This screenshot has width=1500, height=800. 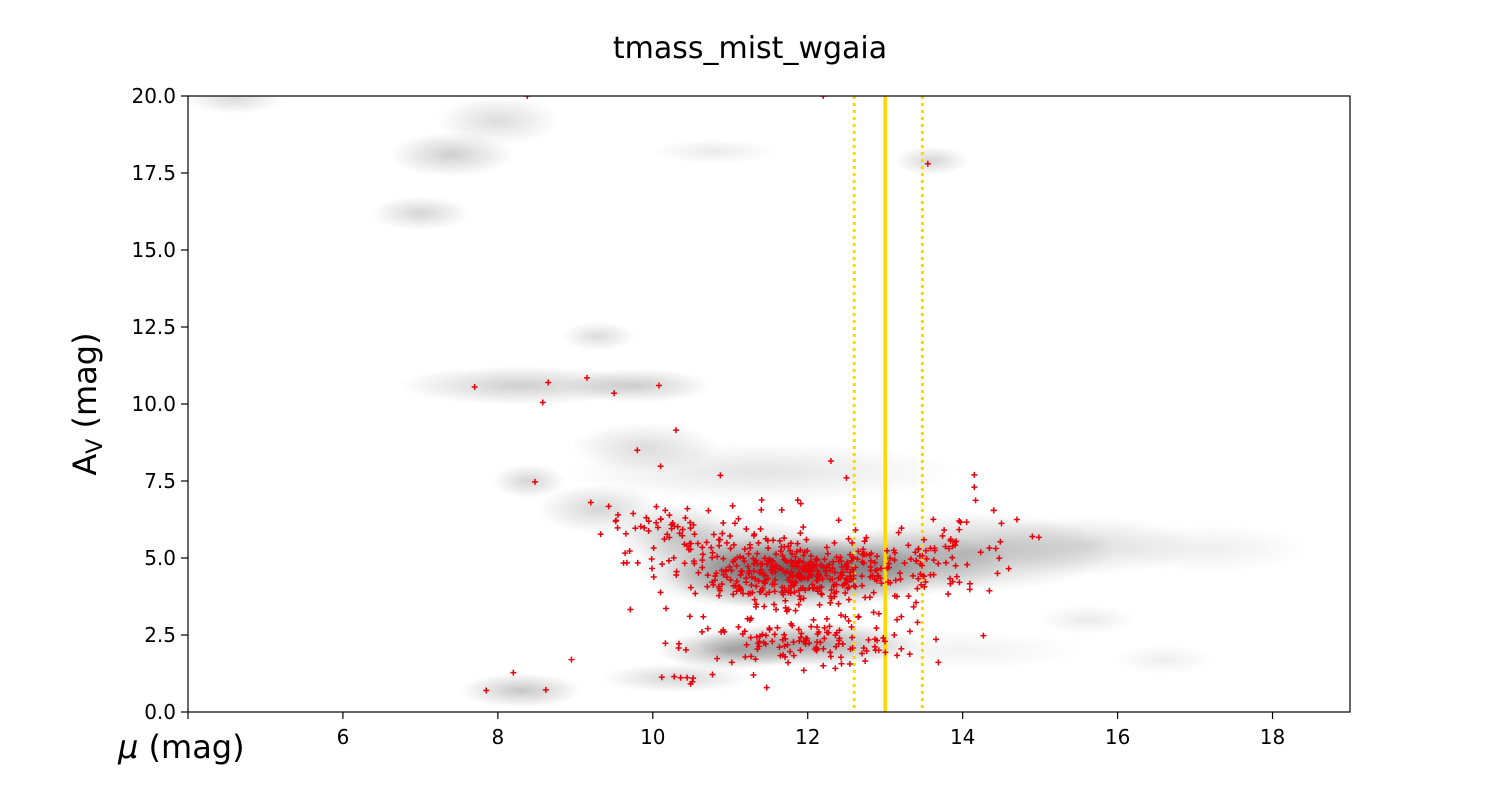 I want to click on y-axis-label: AV (mag), so click(x=87, y=403).